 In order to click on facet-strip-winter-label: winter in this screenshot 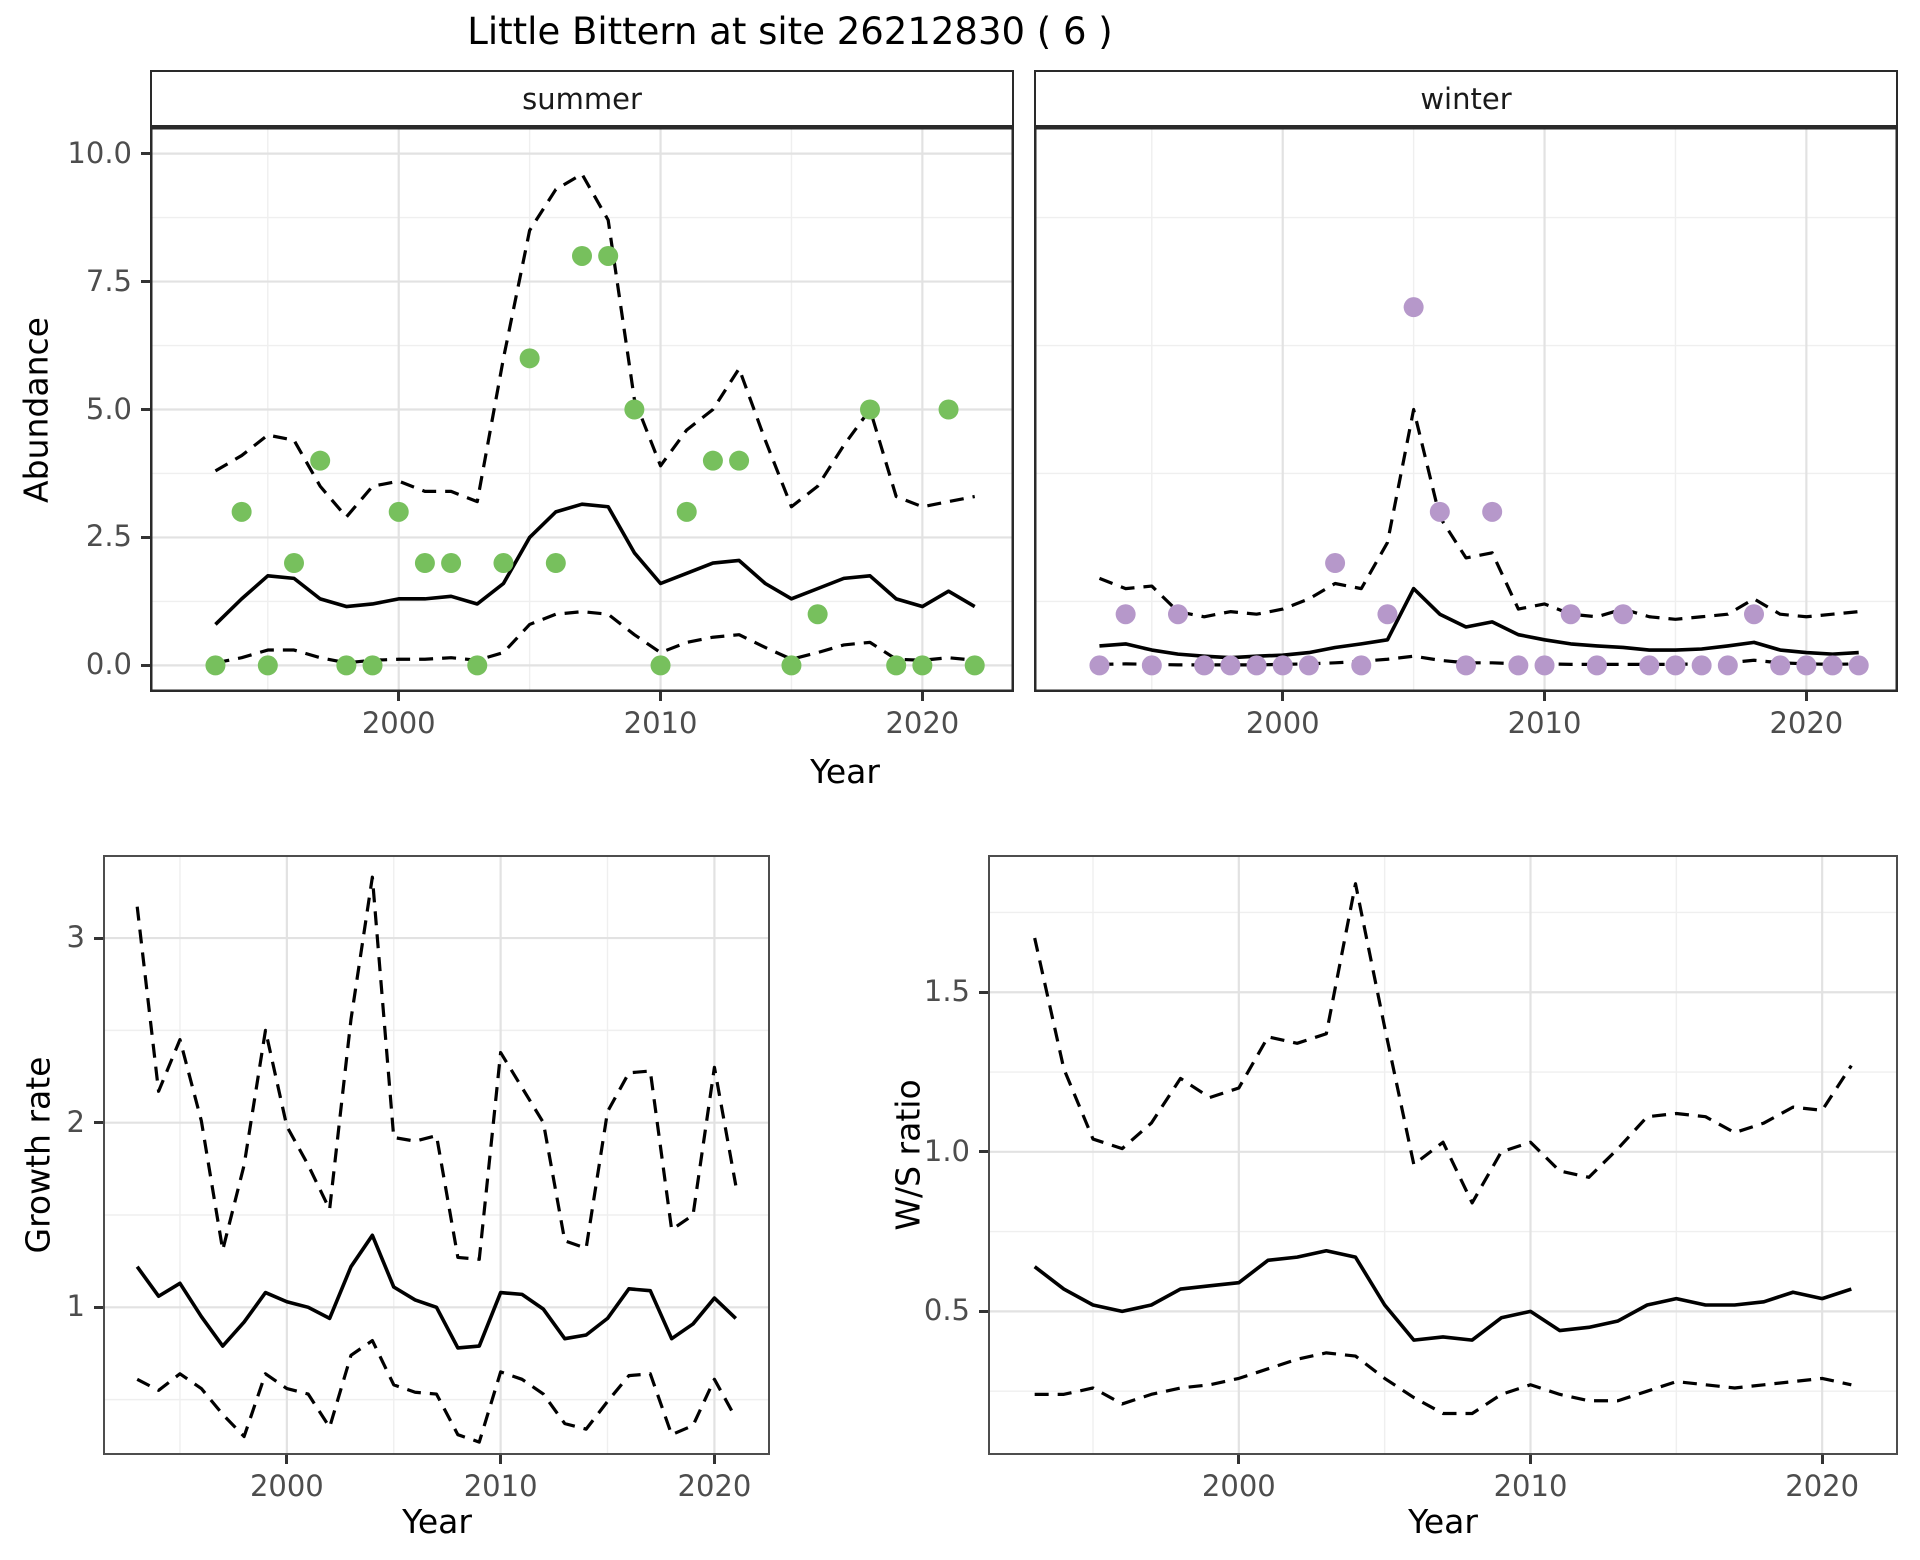, I will do `click(1466, 98)`.